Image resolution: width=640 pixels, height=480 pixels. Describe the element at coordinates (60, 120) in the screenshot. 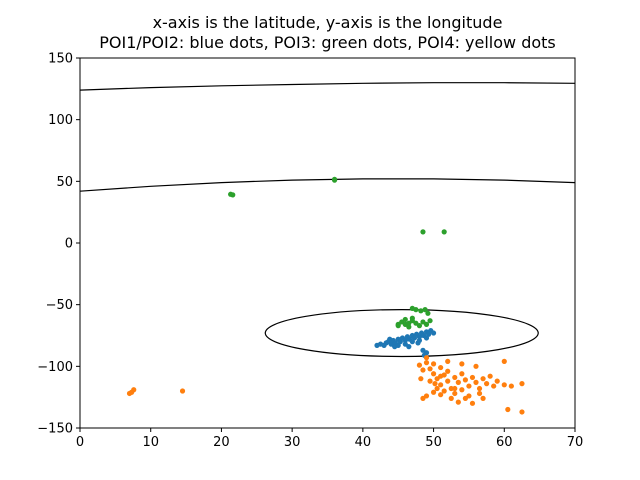

I see `y-tick-label: 100` at that location.